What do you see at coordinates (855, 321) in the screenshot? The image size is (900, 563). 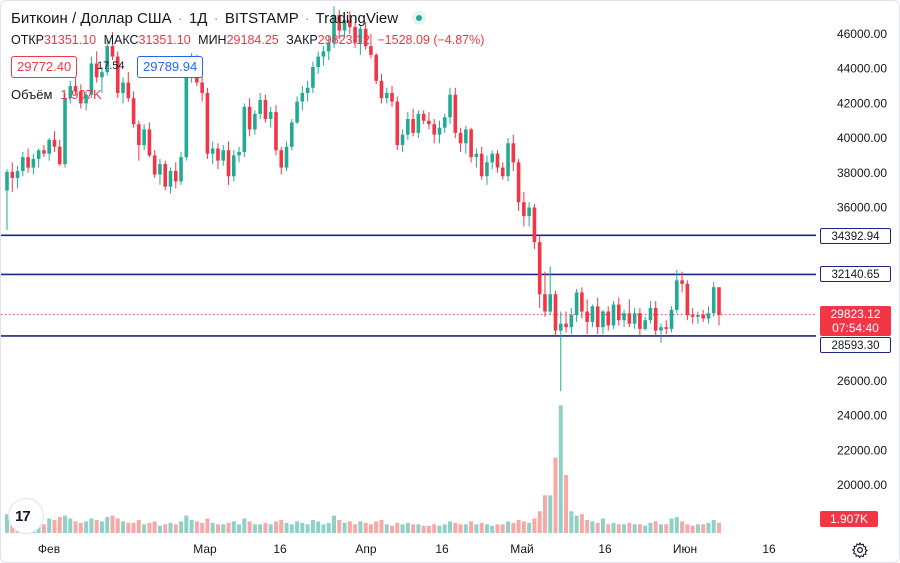 I see `last-price-badge: 29823.12 07:54:40` at bounding box center [855, 321].